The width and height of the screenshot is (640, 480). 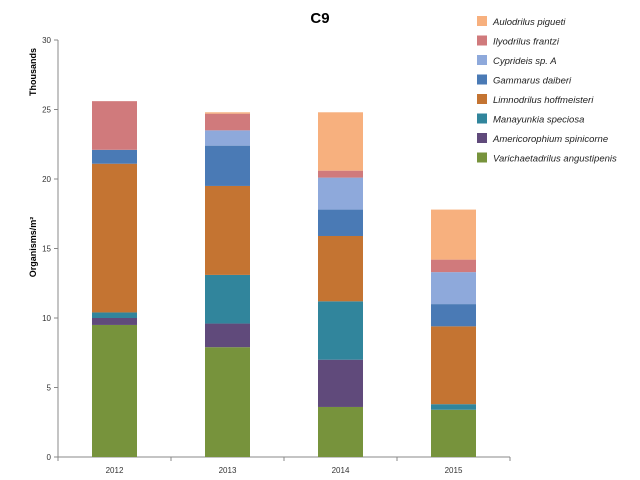 What do you see at coordinates (46, 179) in the screenshot?
I see `y-tick-label: 20` at bounding box center [46, 179].